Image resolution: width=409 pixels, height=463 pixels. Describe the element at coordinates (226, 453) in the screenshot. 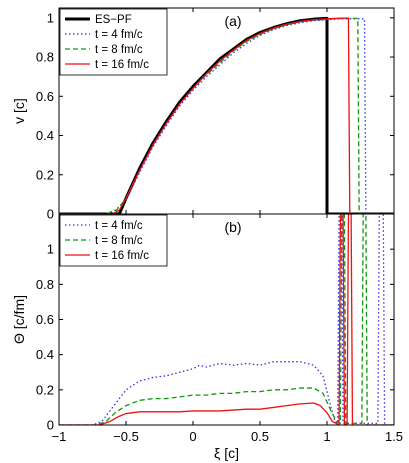

I see `x-axis-label: ξ [c]` at that location.